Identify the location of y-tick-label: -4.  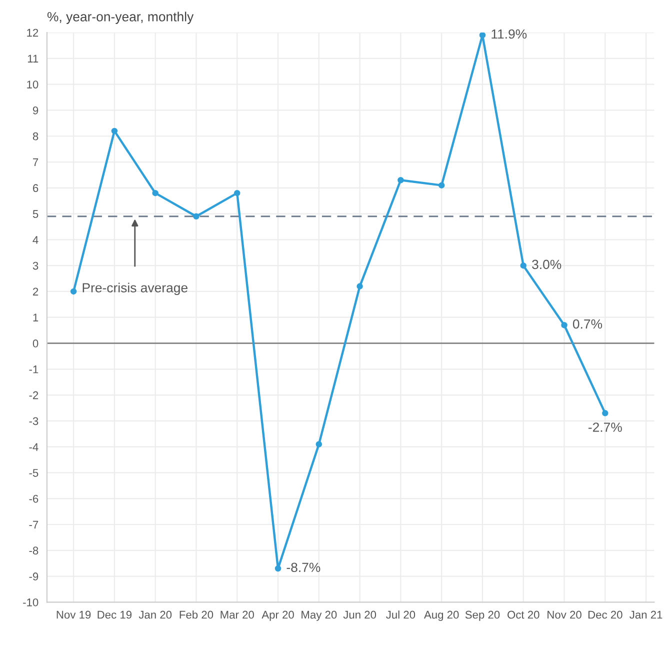
(33, 447).